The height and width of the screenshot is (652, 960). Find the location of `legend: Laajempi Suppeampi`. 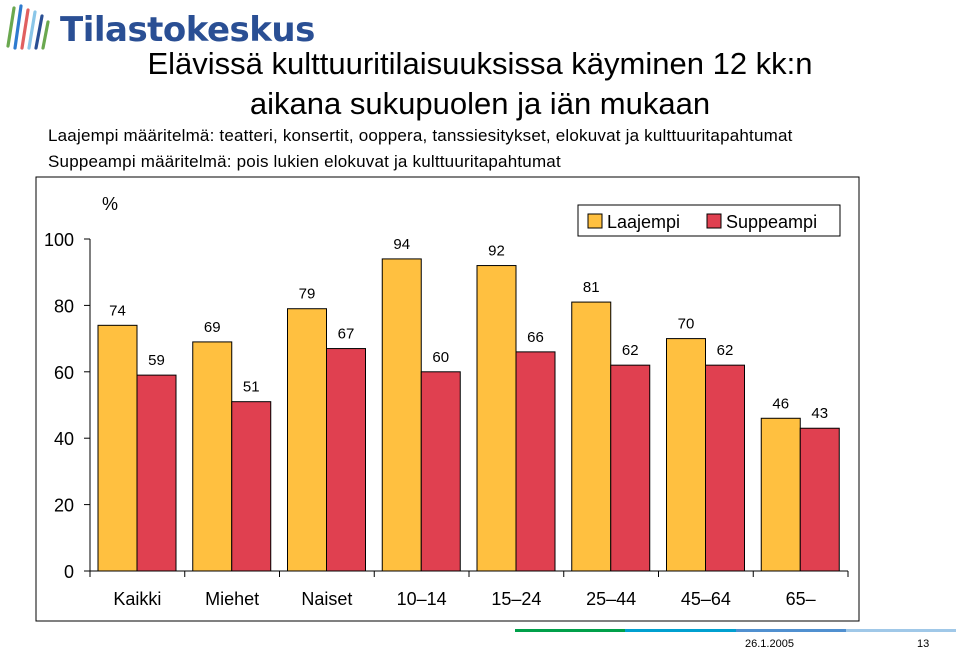

legend: Laajempi Suppeampi is located at coordinates (709, 220).